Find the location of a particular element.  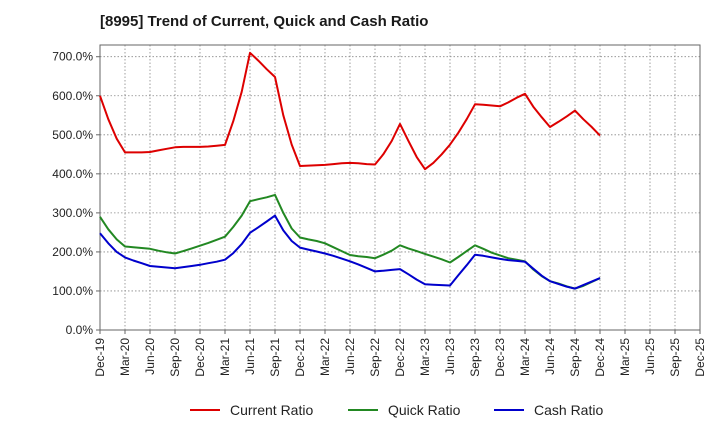

x-tick-label: Dec-25 is located at coordinates (700, 357).